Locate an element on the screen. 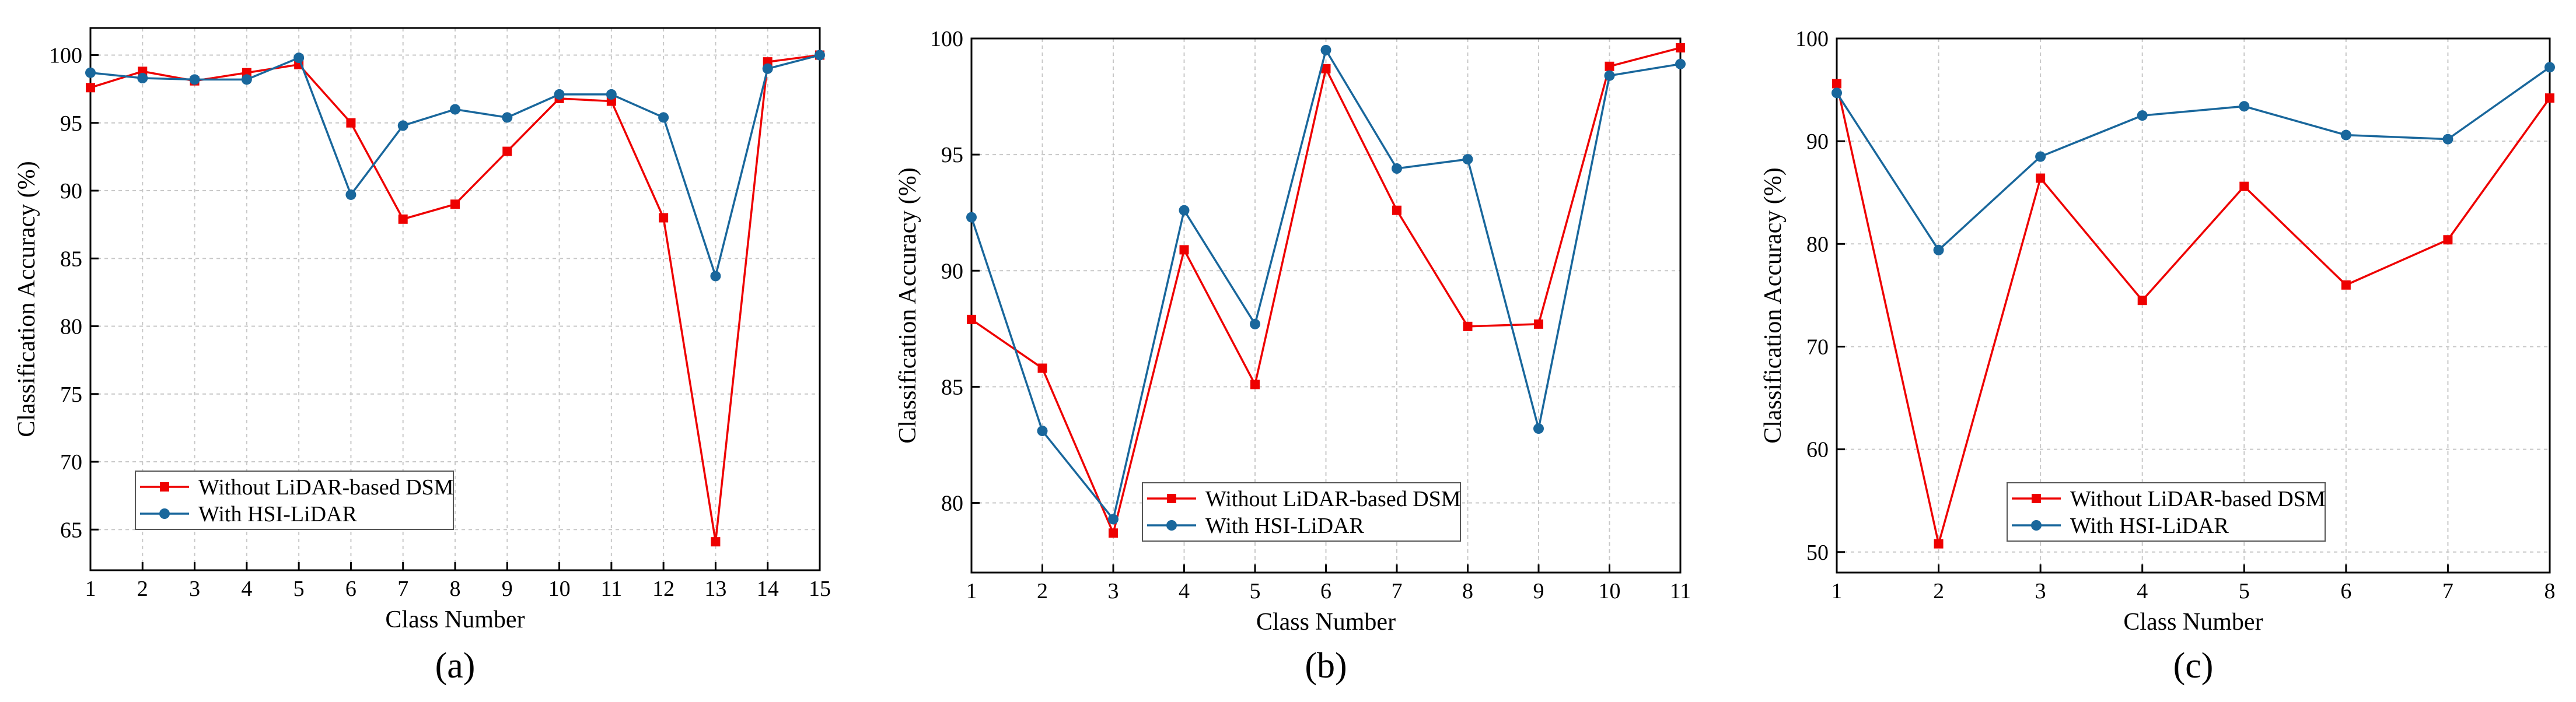 The image size is (2576, 702). x-tick-label: 12 is located at coordinates (663, 589).